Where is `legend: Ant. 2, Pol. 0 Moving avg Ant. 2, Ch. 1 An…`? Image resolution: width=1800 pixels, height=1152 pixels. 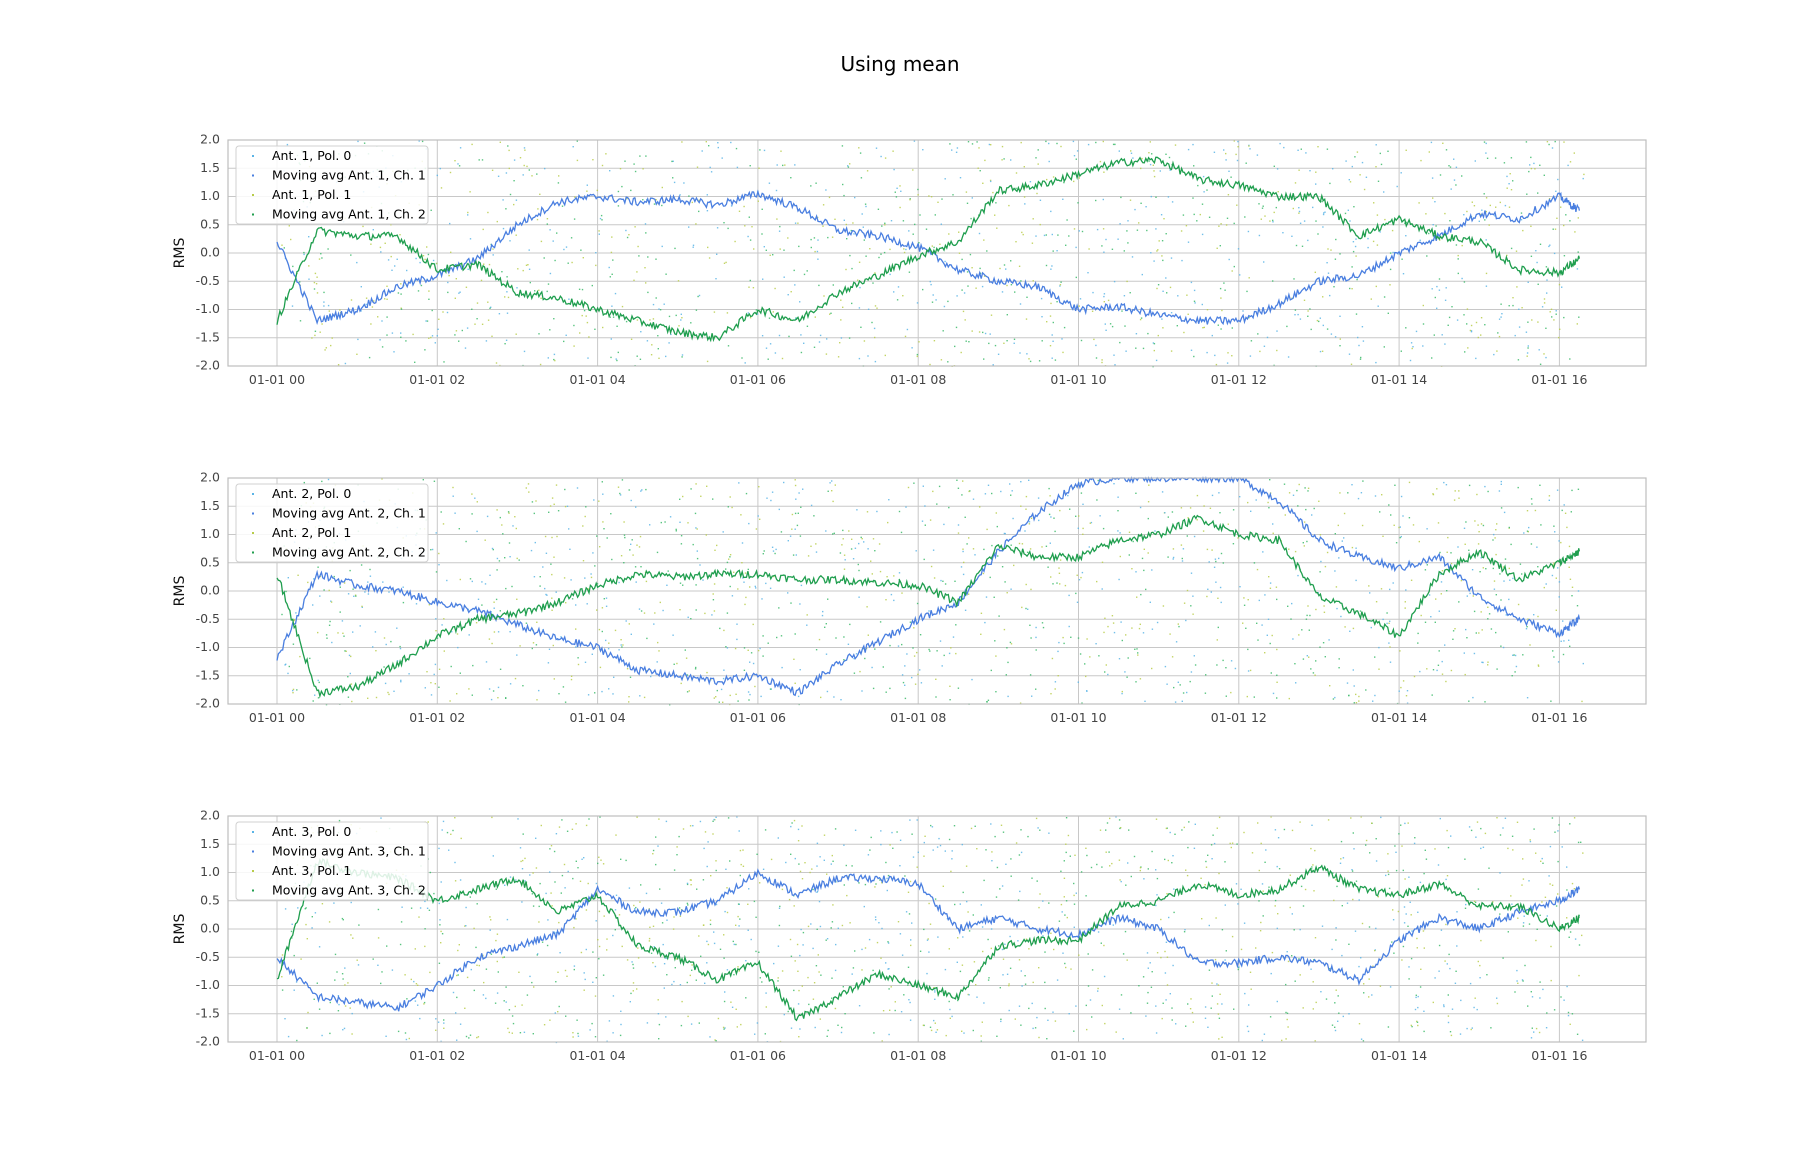
legend: Ant. 2, Pol. 0 Moving avg Ant. 2, Ch. 1 An… is located at coordinates (332, 523).